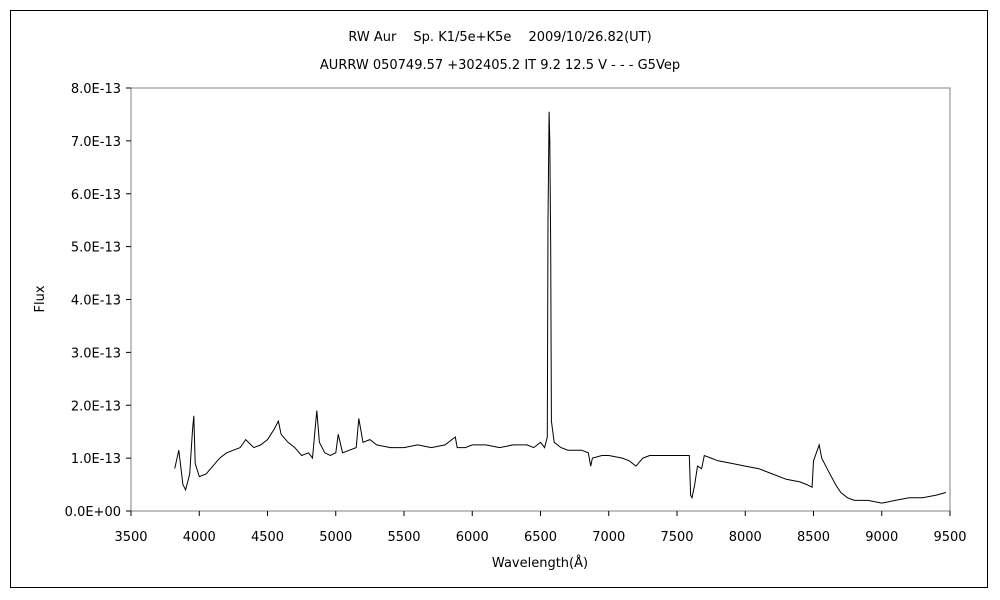  I want to click on x-tick-label: 3500, so click(130, 537).